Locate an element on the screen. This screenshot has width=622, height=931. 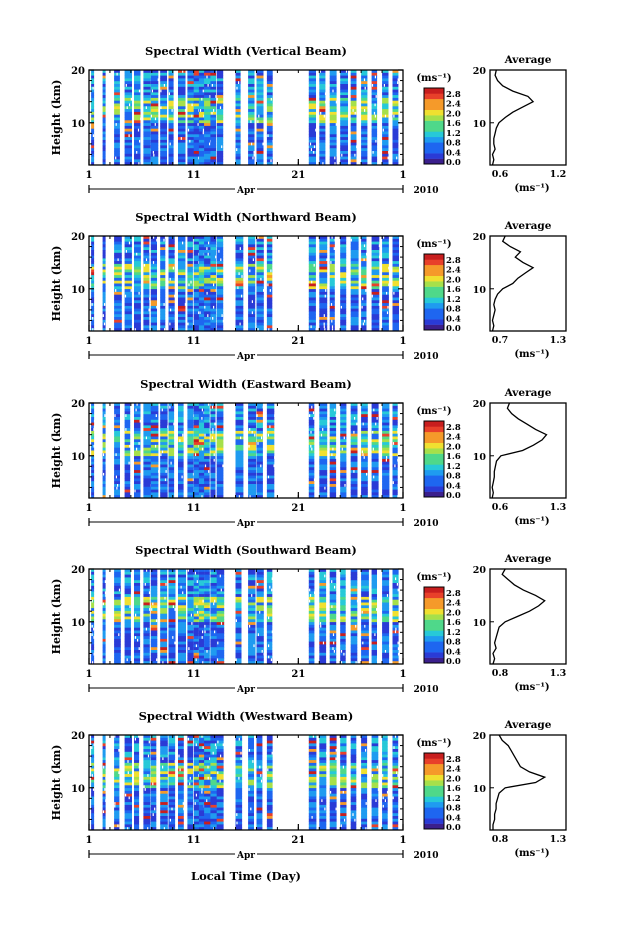
month-label: Apr is located at coordinates (245, 191).